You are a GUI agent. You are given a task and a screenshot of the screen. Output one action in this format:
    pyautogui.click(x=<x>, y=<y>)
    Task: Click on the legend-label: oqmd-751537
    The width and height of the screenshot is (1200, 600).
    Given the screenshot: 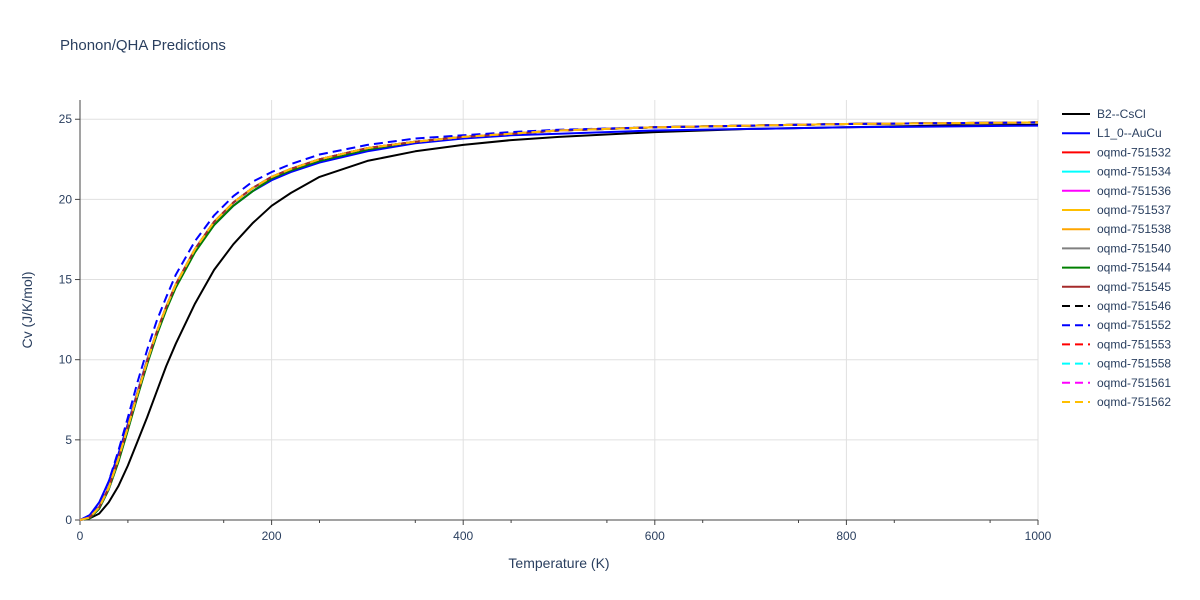 What is the action you would take?
    pyautogui.click(x=1134, y=210)
    